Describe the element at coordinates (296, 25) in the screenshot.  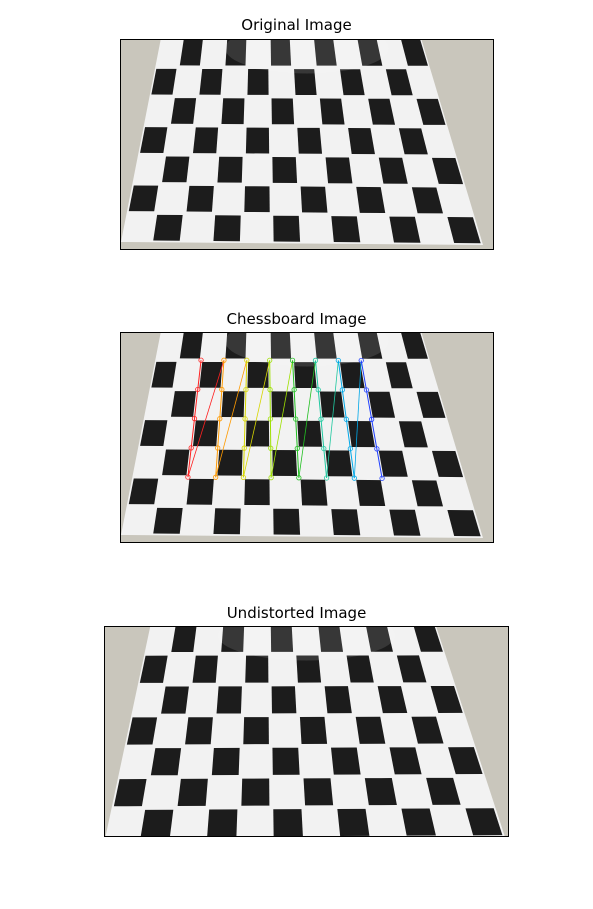
I see `original-image-title: Original Image` at that location.